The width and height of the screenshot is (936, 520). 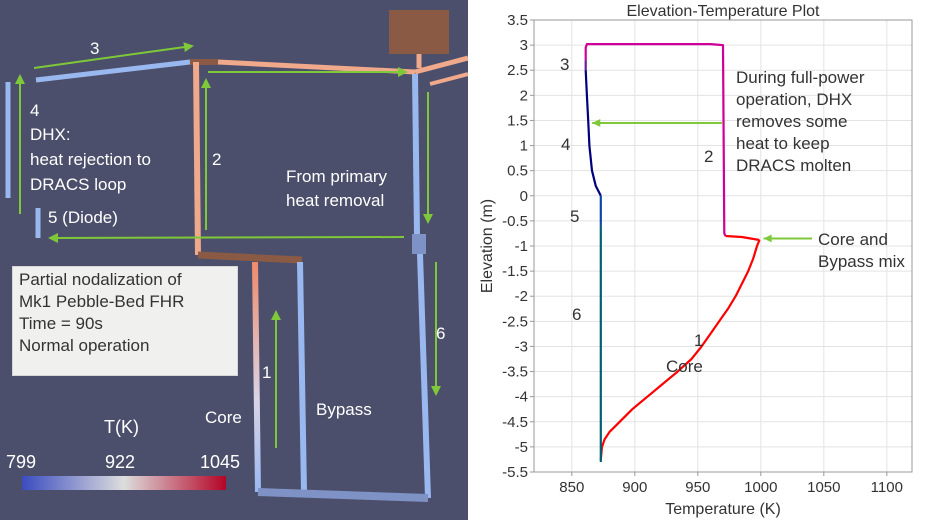 What do you see at coordinates (783, 143) in the screenshot?
I see `dhx-note-line-4: heat to keep` at bounding box center [783, 143].